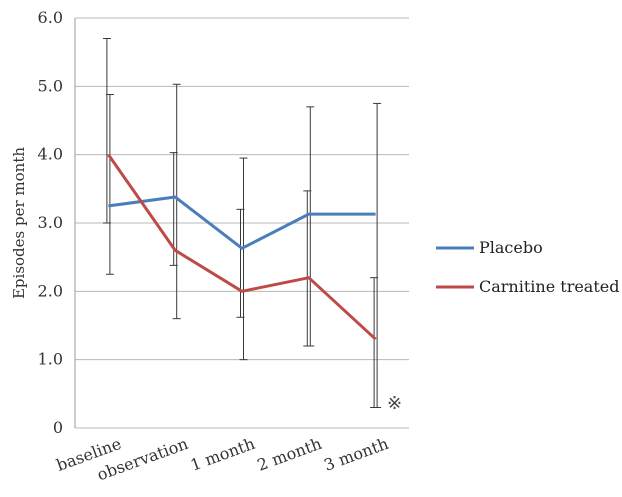  Describe the element at coordinates (549, 286) in the screenshot. I see `legend-label: Carnitine treated` at that location.